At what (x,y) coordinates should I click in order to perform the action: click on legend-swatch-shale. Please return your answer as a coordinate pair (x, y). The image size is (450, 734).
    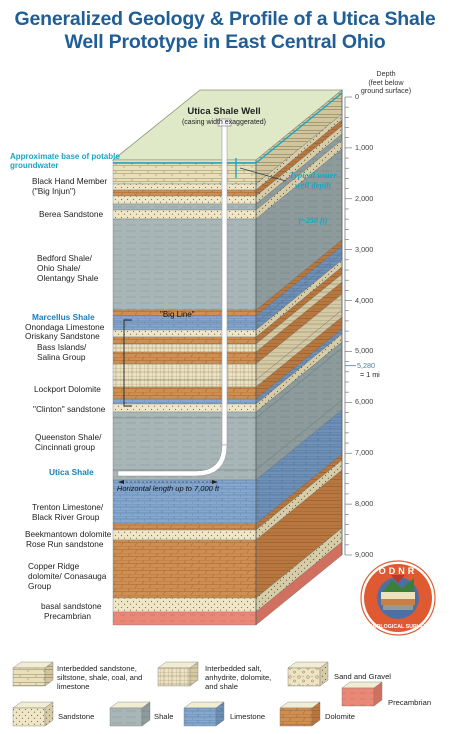
    Looking at the image, I should click on (130, 714).